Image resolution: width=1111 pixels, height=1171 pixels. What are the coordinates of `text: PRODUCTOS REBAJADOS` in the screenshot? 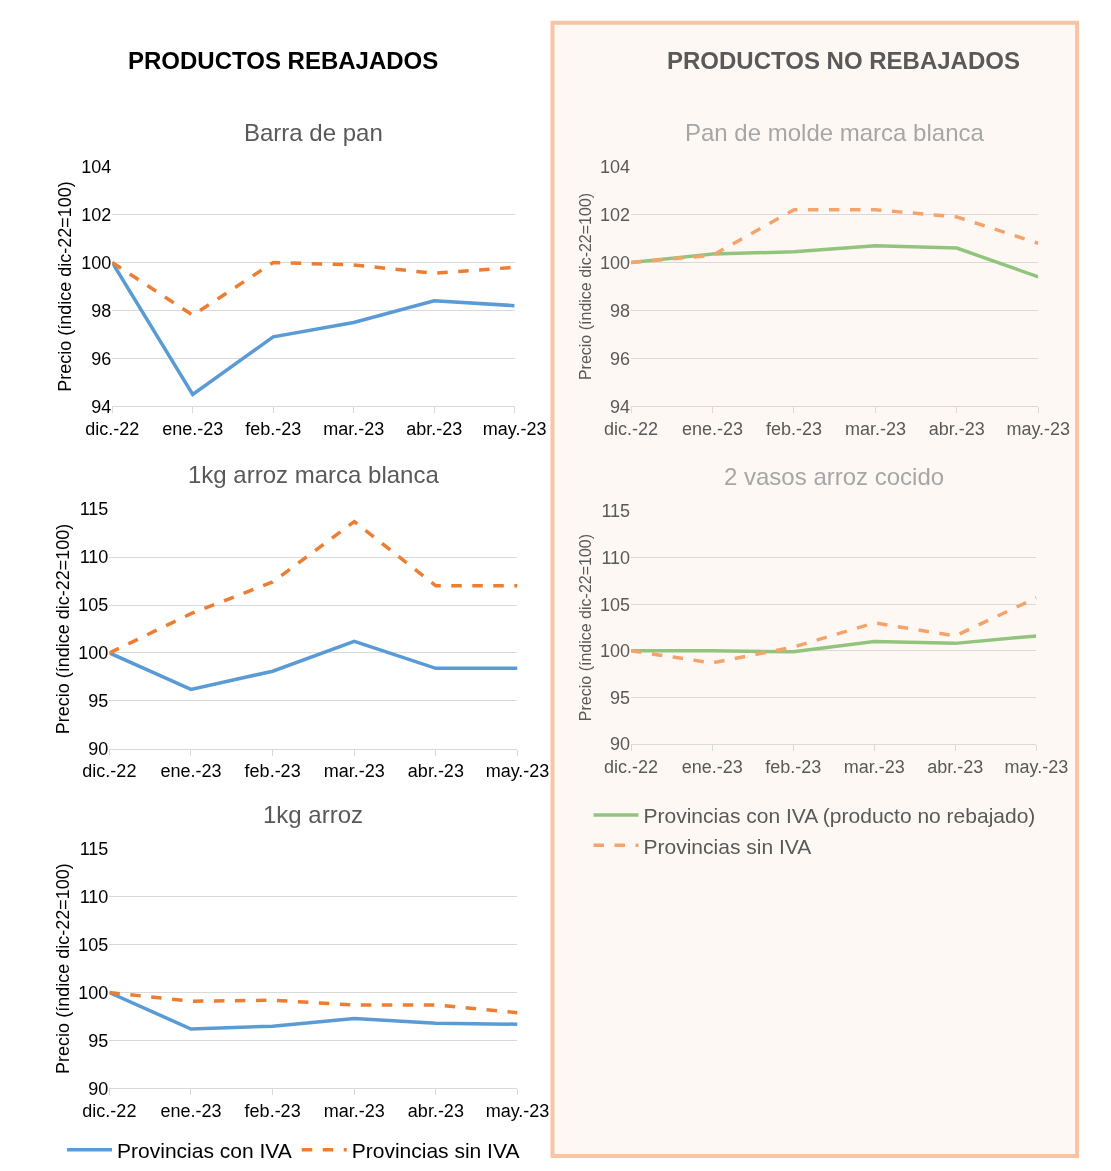 It's located at (283, 60).